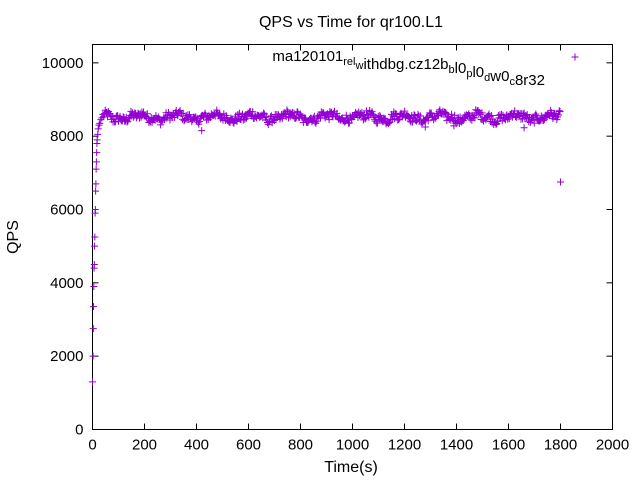 The height and width of the screenshot is (480, 640). What do you see at coordinates (478, 72) in the screenshot?
I see `legend-label-part: l0` at bounding box center [478, 72].